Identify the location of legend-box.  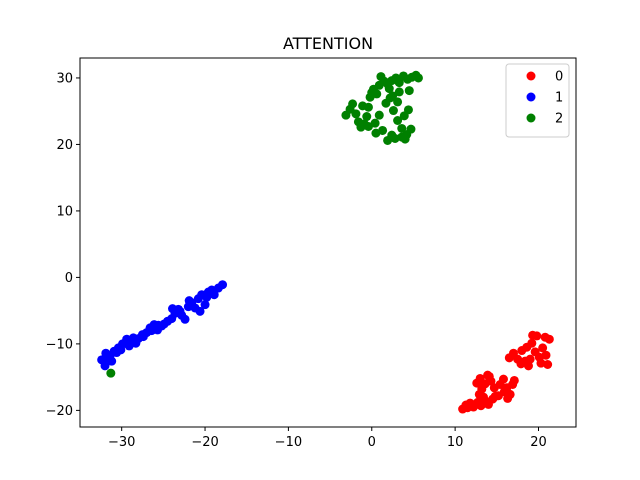
(537, 100).